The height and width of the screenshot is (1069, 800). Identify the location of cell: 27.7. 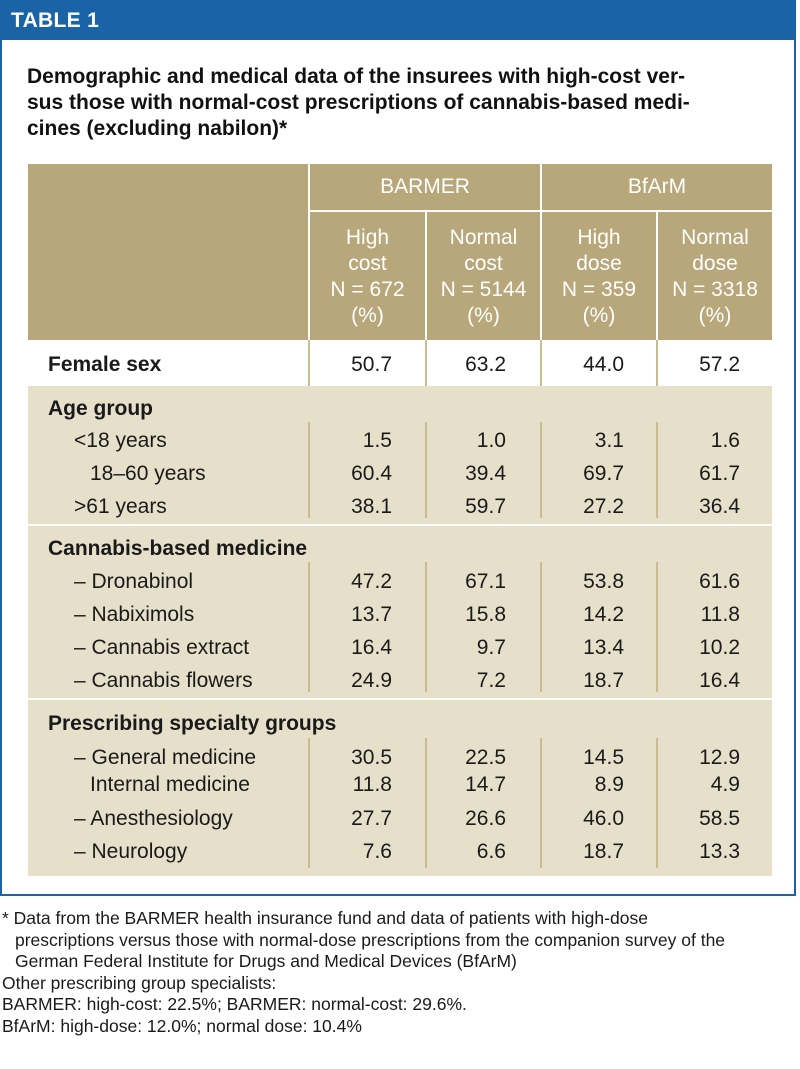
(371, 818).